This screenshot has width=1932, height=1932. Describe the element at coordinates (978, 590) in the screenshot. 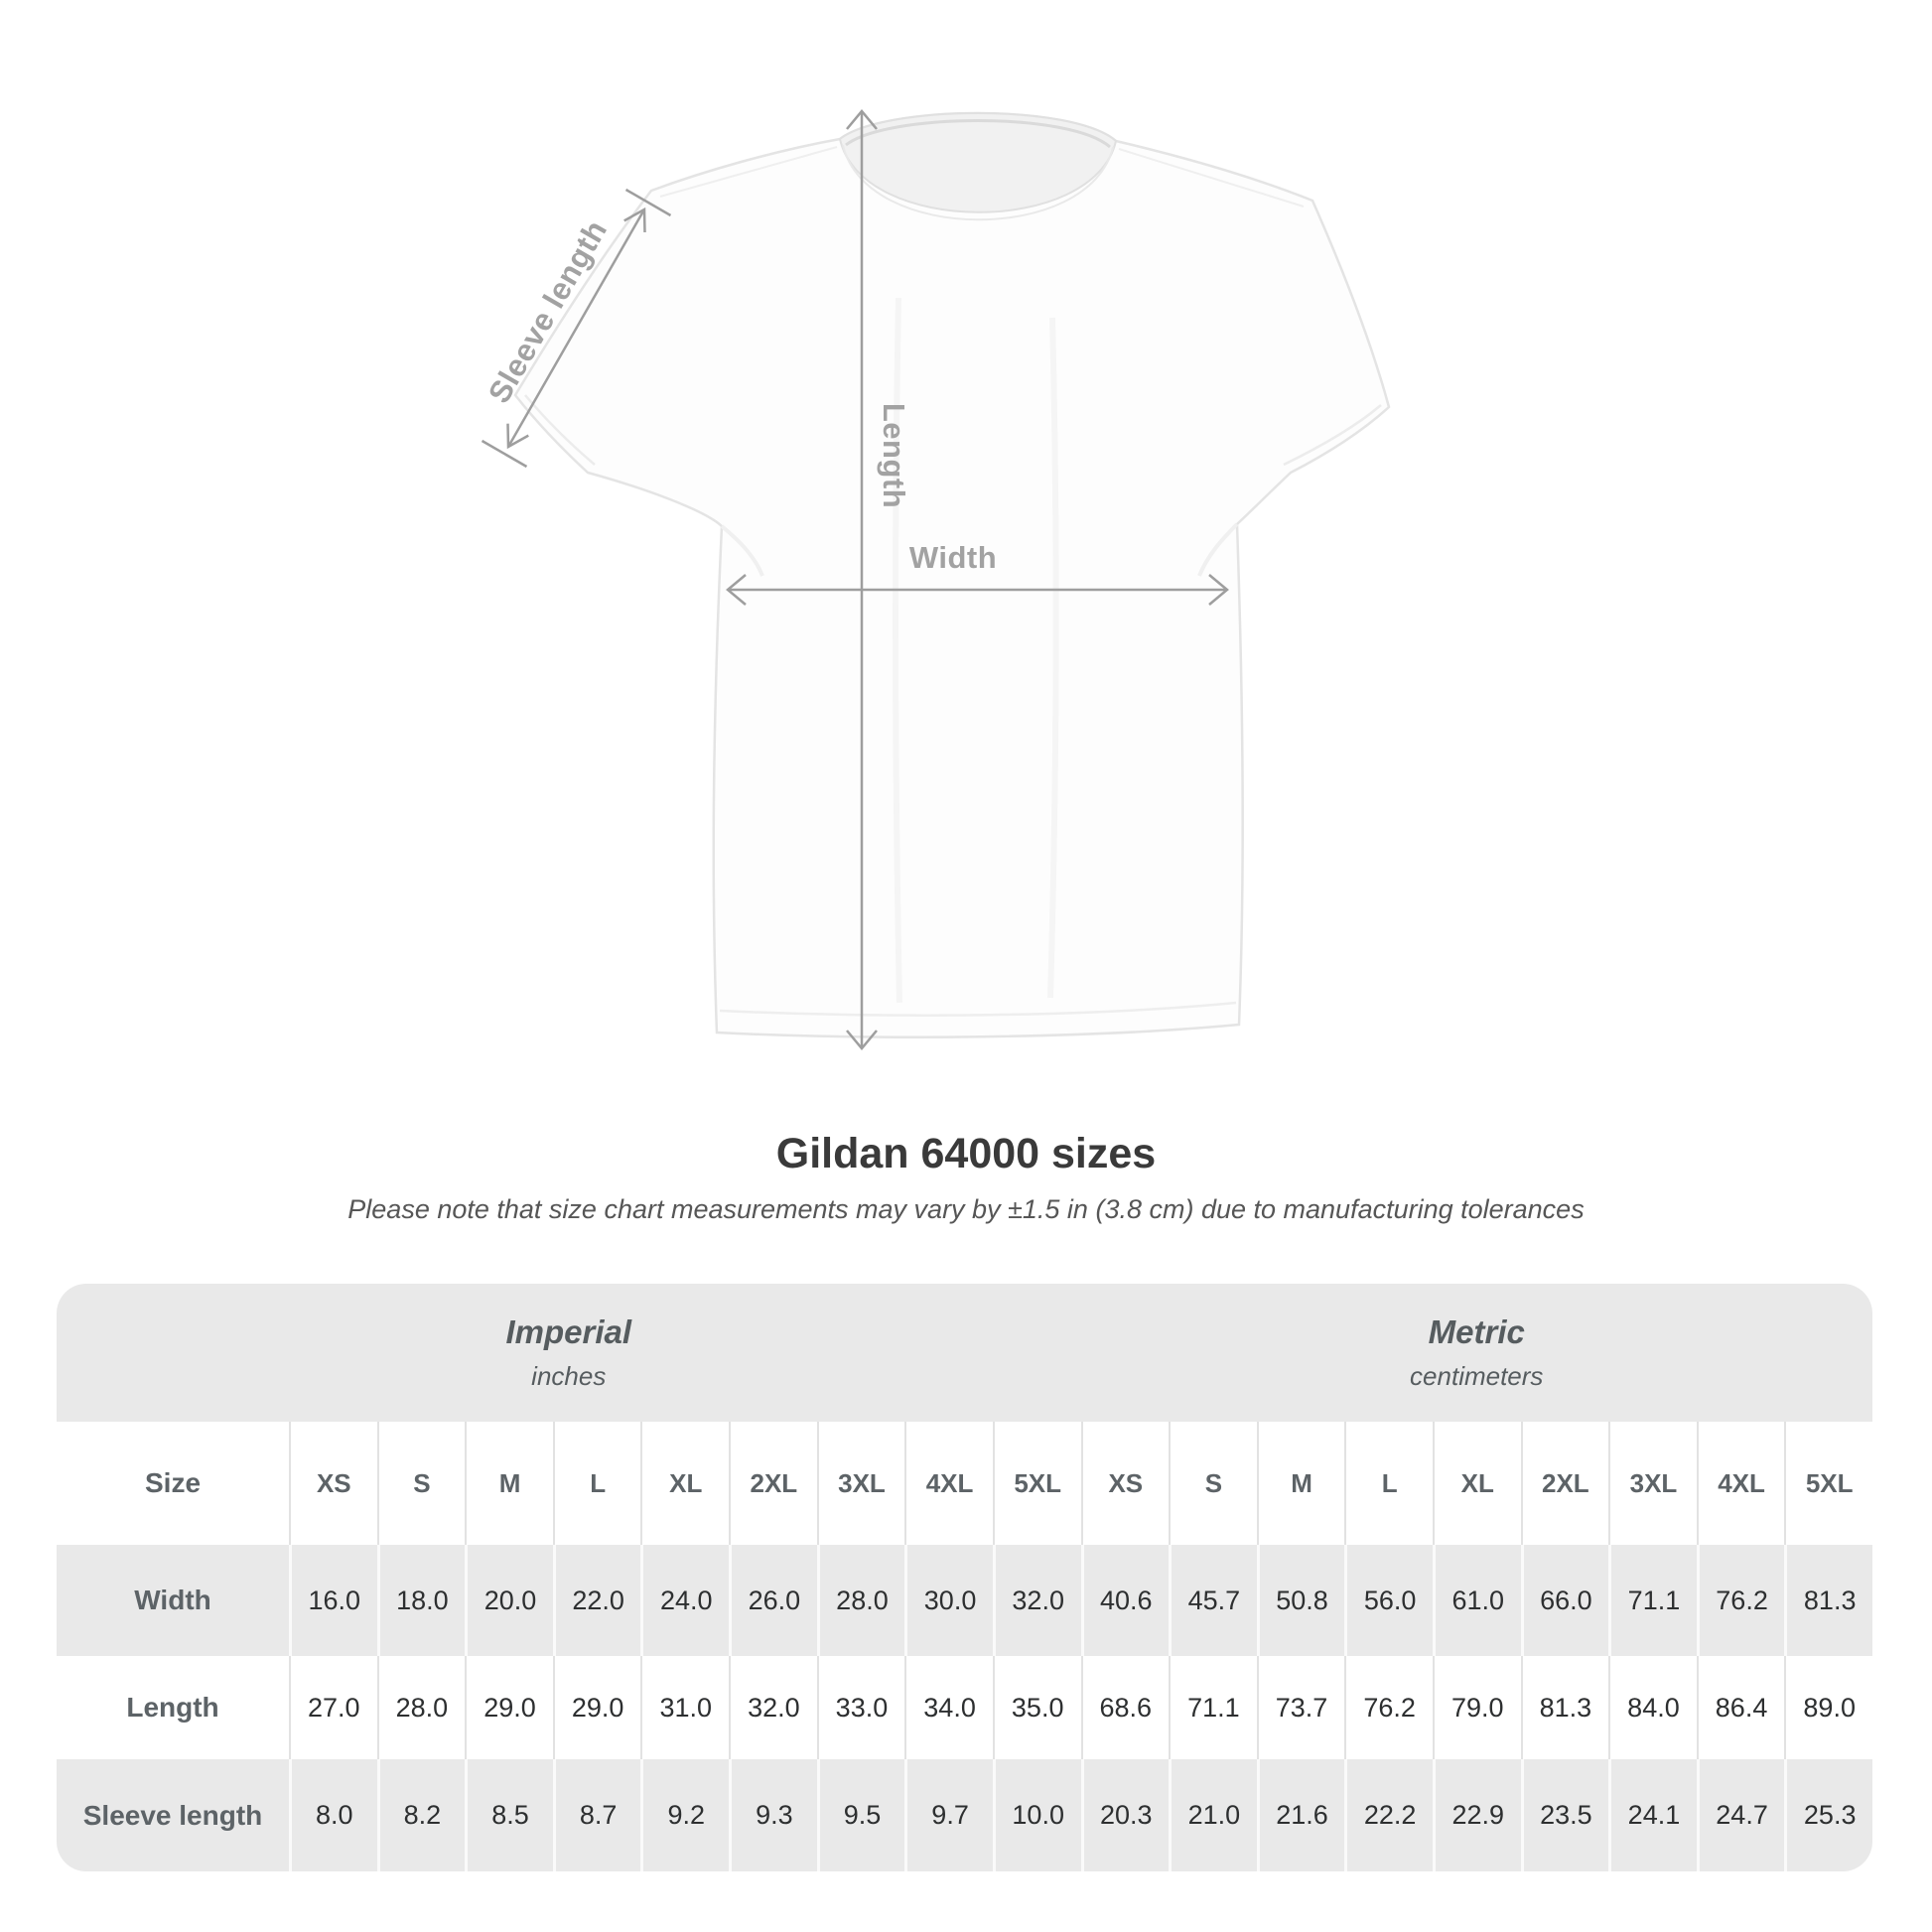

I see `width-arrow` at that location.